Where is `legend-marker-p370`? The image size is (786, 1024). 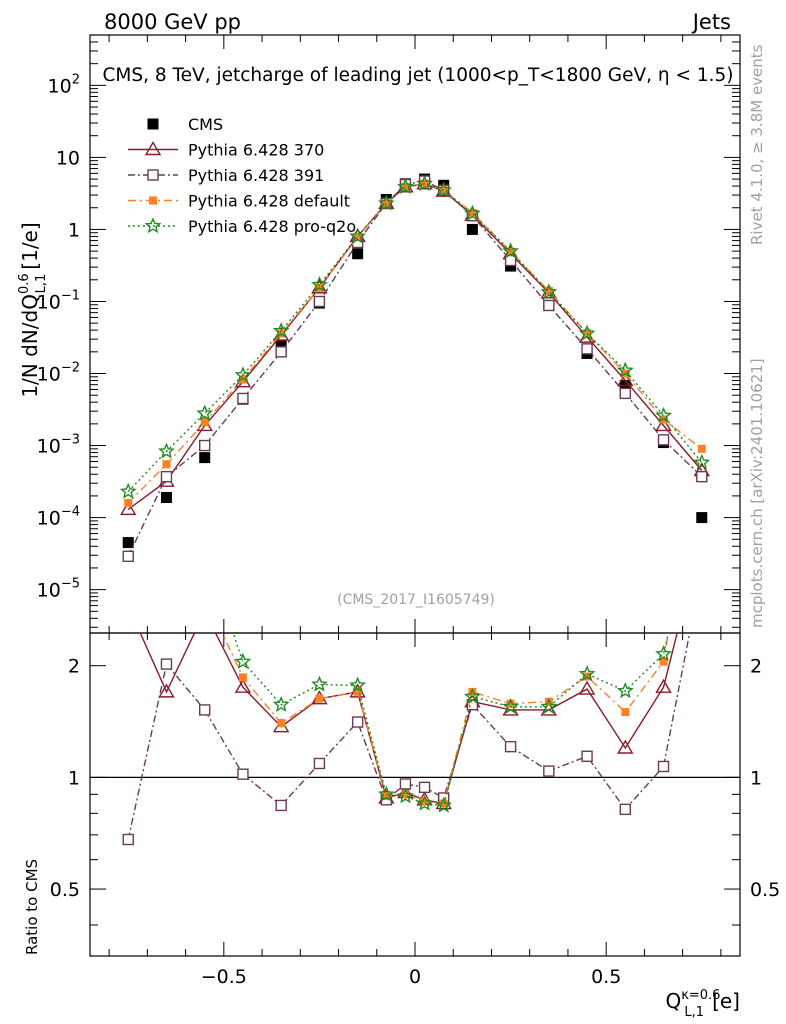
legend-marker-p370 is located at coordinates (153, 148).